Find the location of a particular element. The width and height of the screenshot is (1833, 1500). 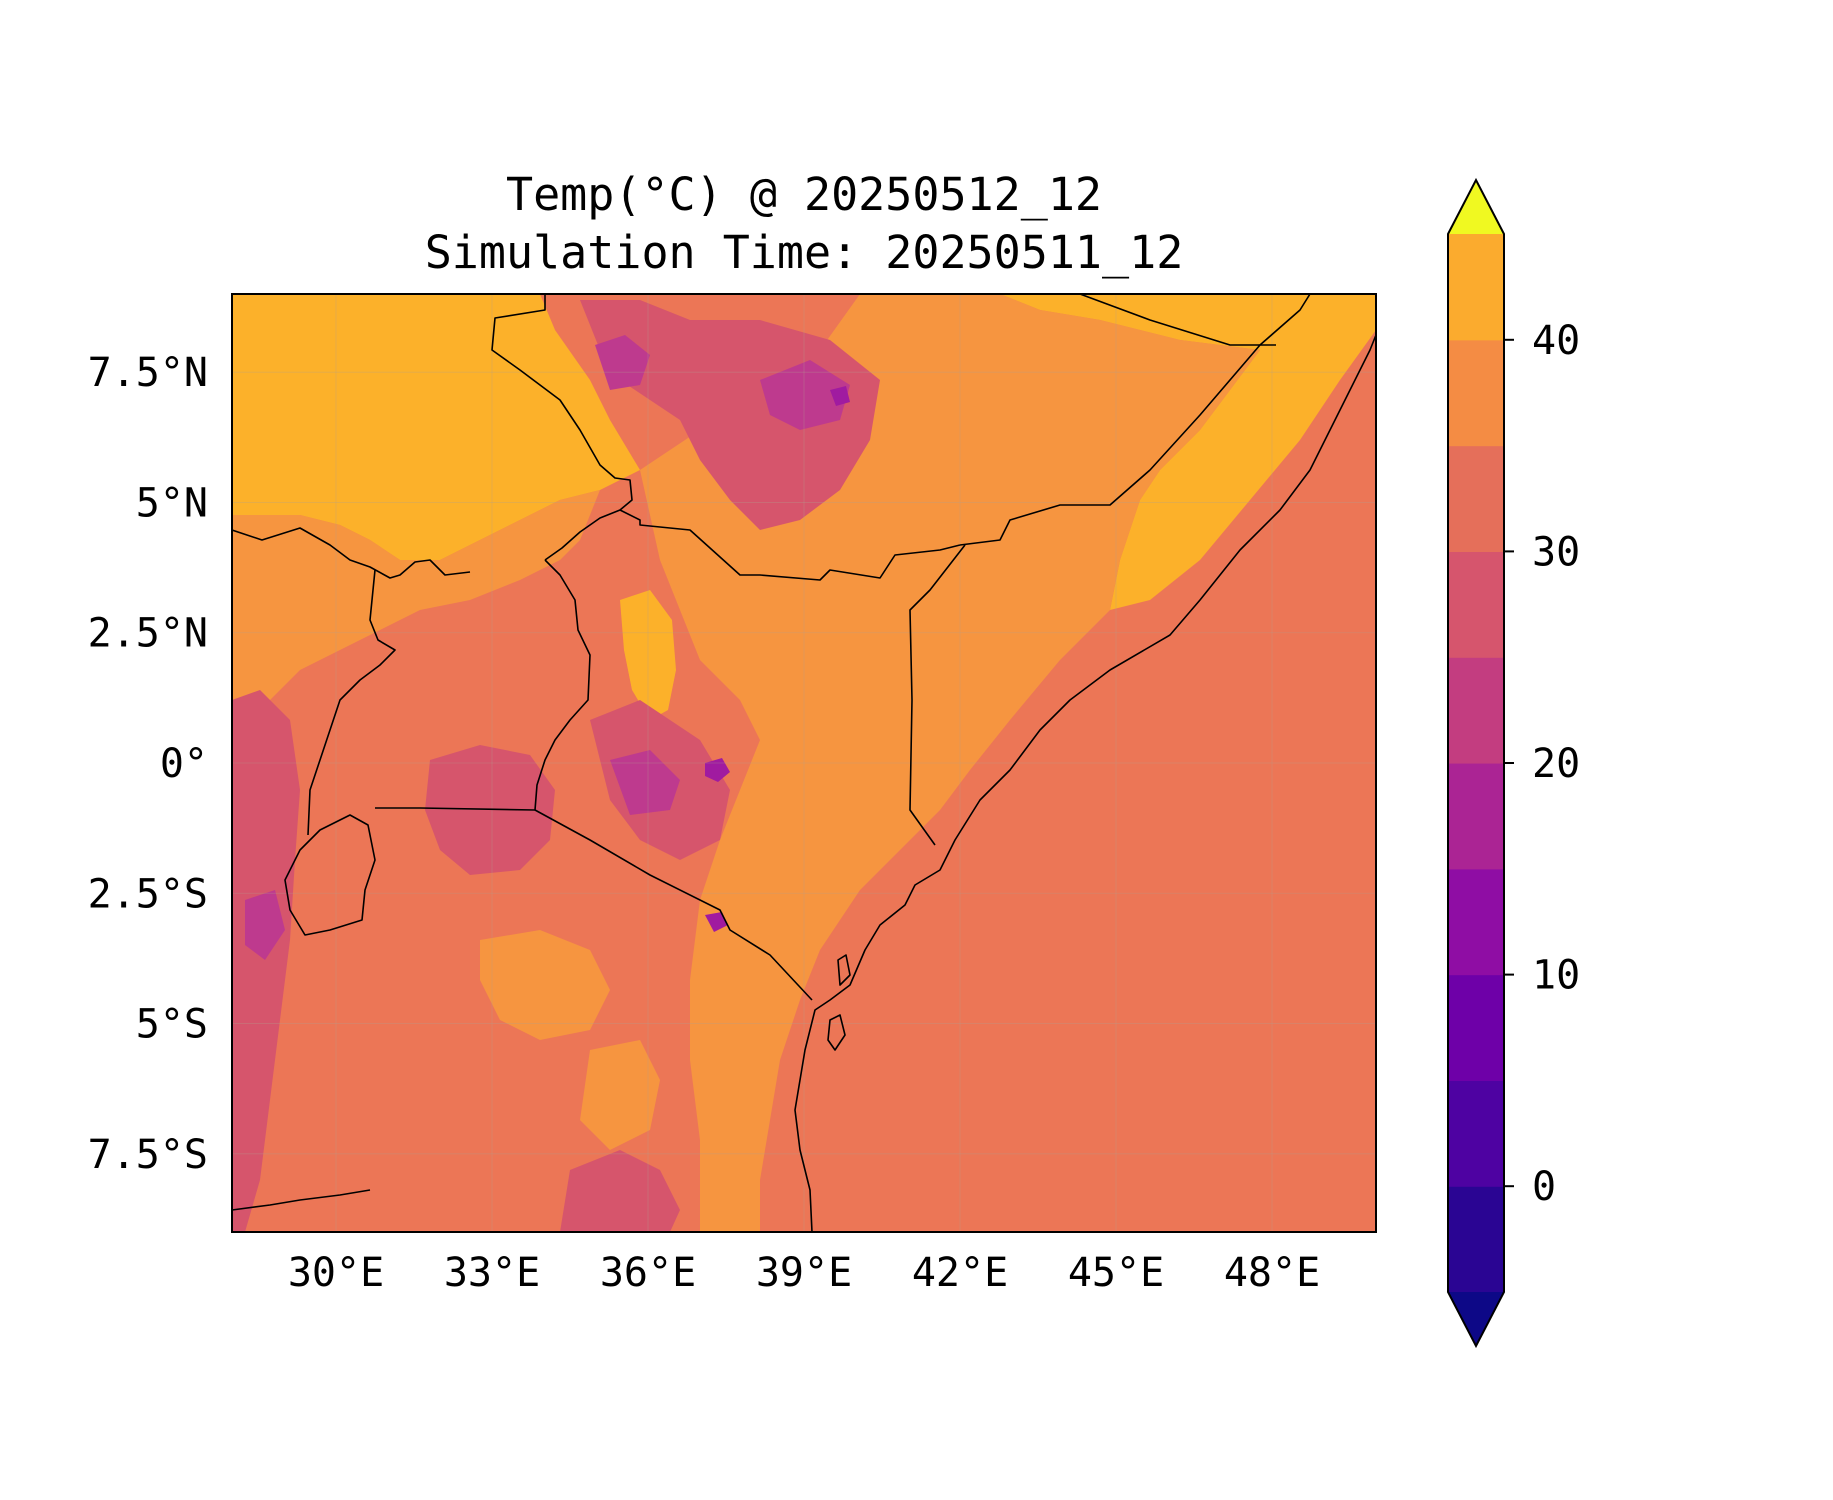

map-title-line2: Simulation Time: 20250511_12 is located at coordinates (804, 252).